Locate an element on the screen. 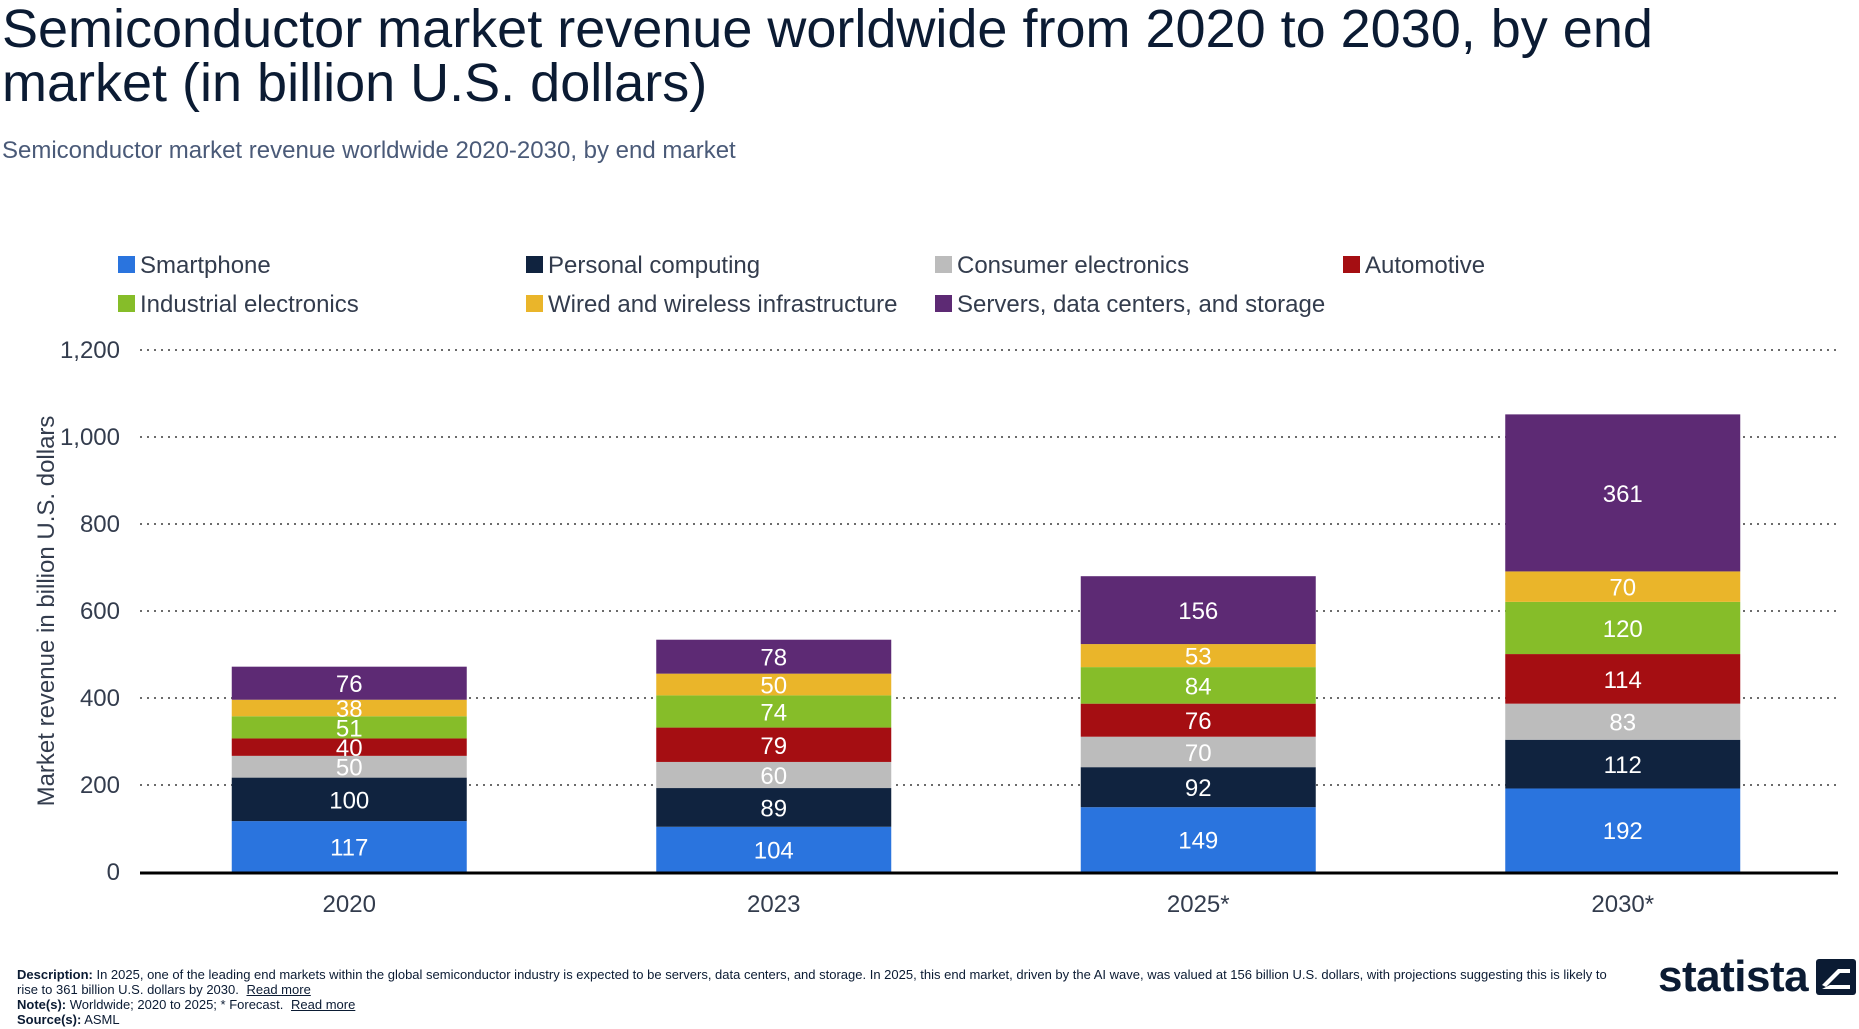  sources-line: Source(s): ASML is located at coordinates (817, 1019).